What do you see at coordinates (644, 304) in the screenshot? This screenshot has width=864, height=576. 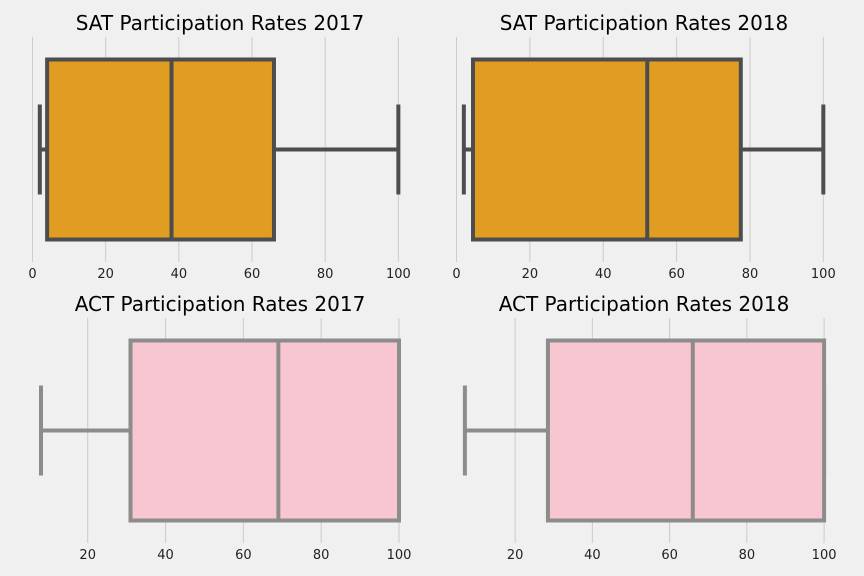 I see `panel-title: ACT Participation Rates 2018` at bounding box center [644, 304].